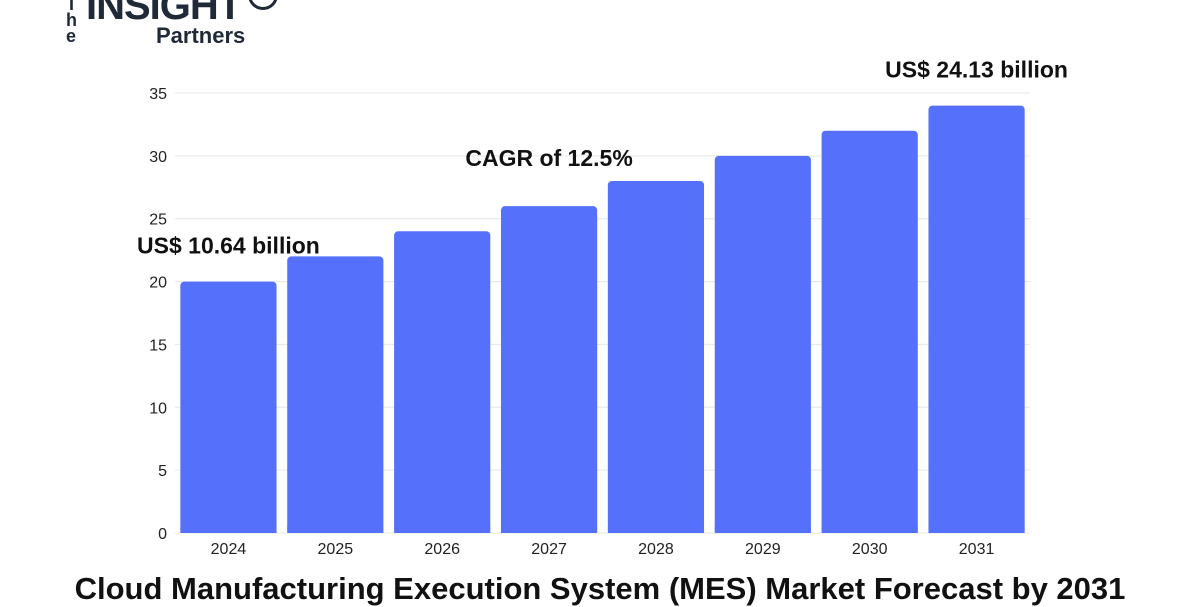  I want to click on x-tick-label: 2025, so click(336, 549).